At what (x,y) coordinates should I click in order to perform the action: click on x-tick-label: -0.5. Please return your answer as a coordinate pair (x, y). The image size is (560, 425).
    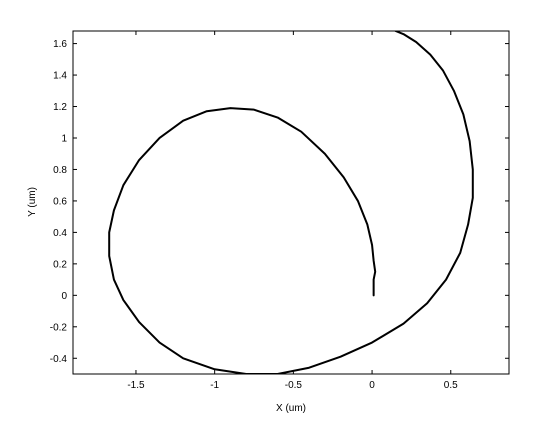
    Looking at the image, I should click on (294, 385).